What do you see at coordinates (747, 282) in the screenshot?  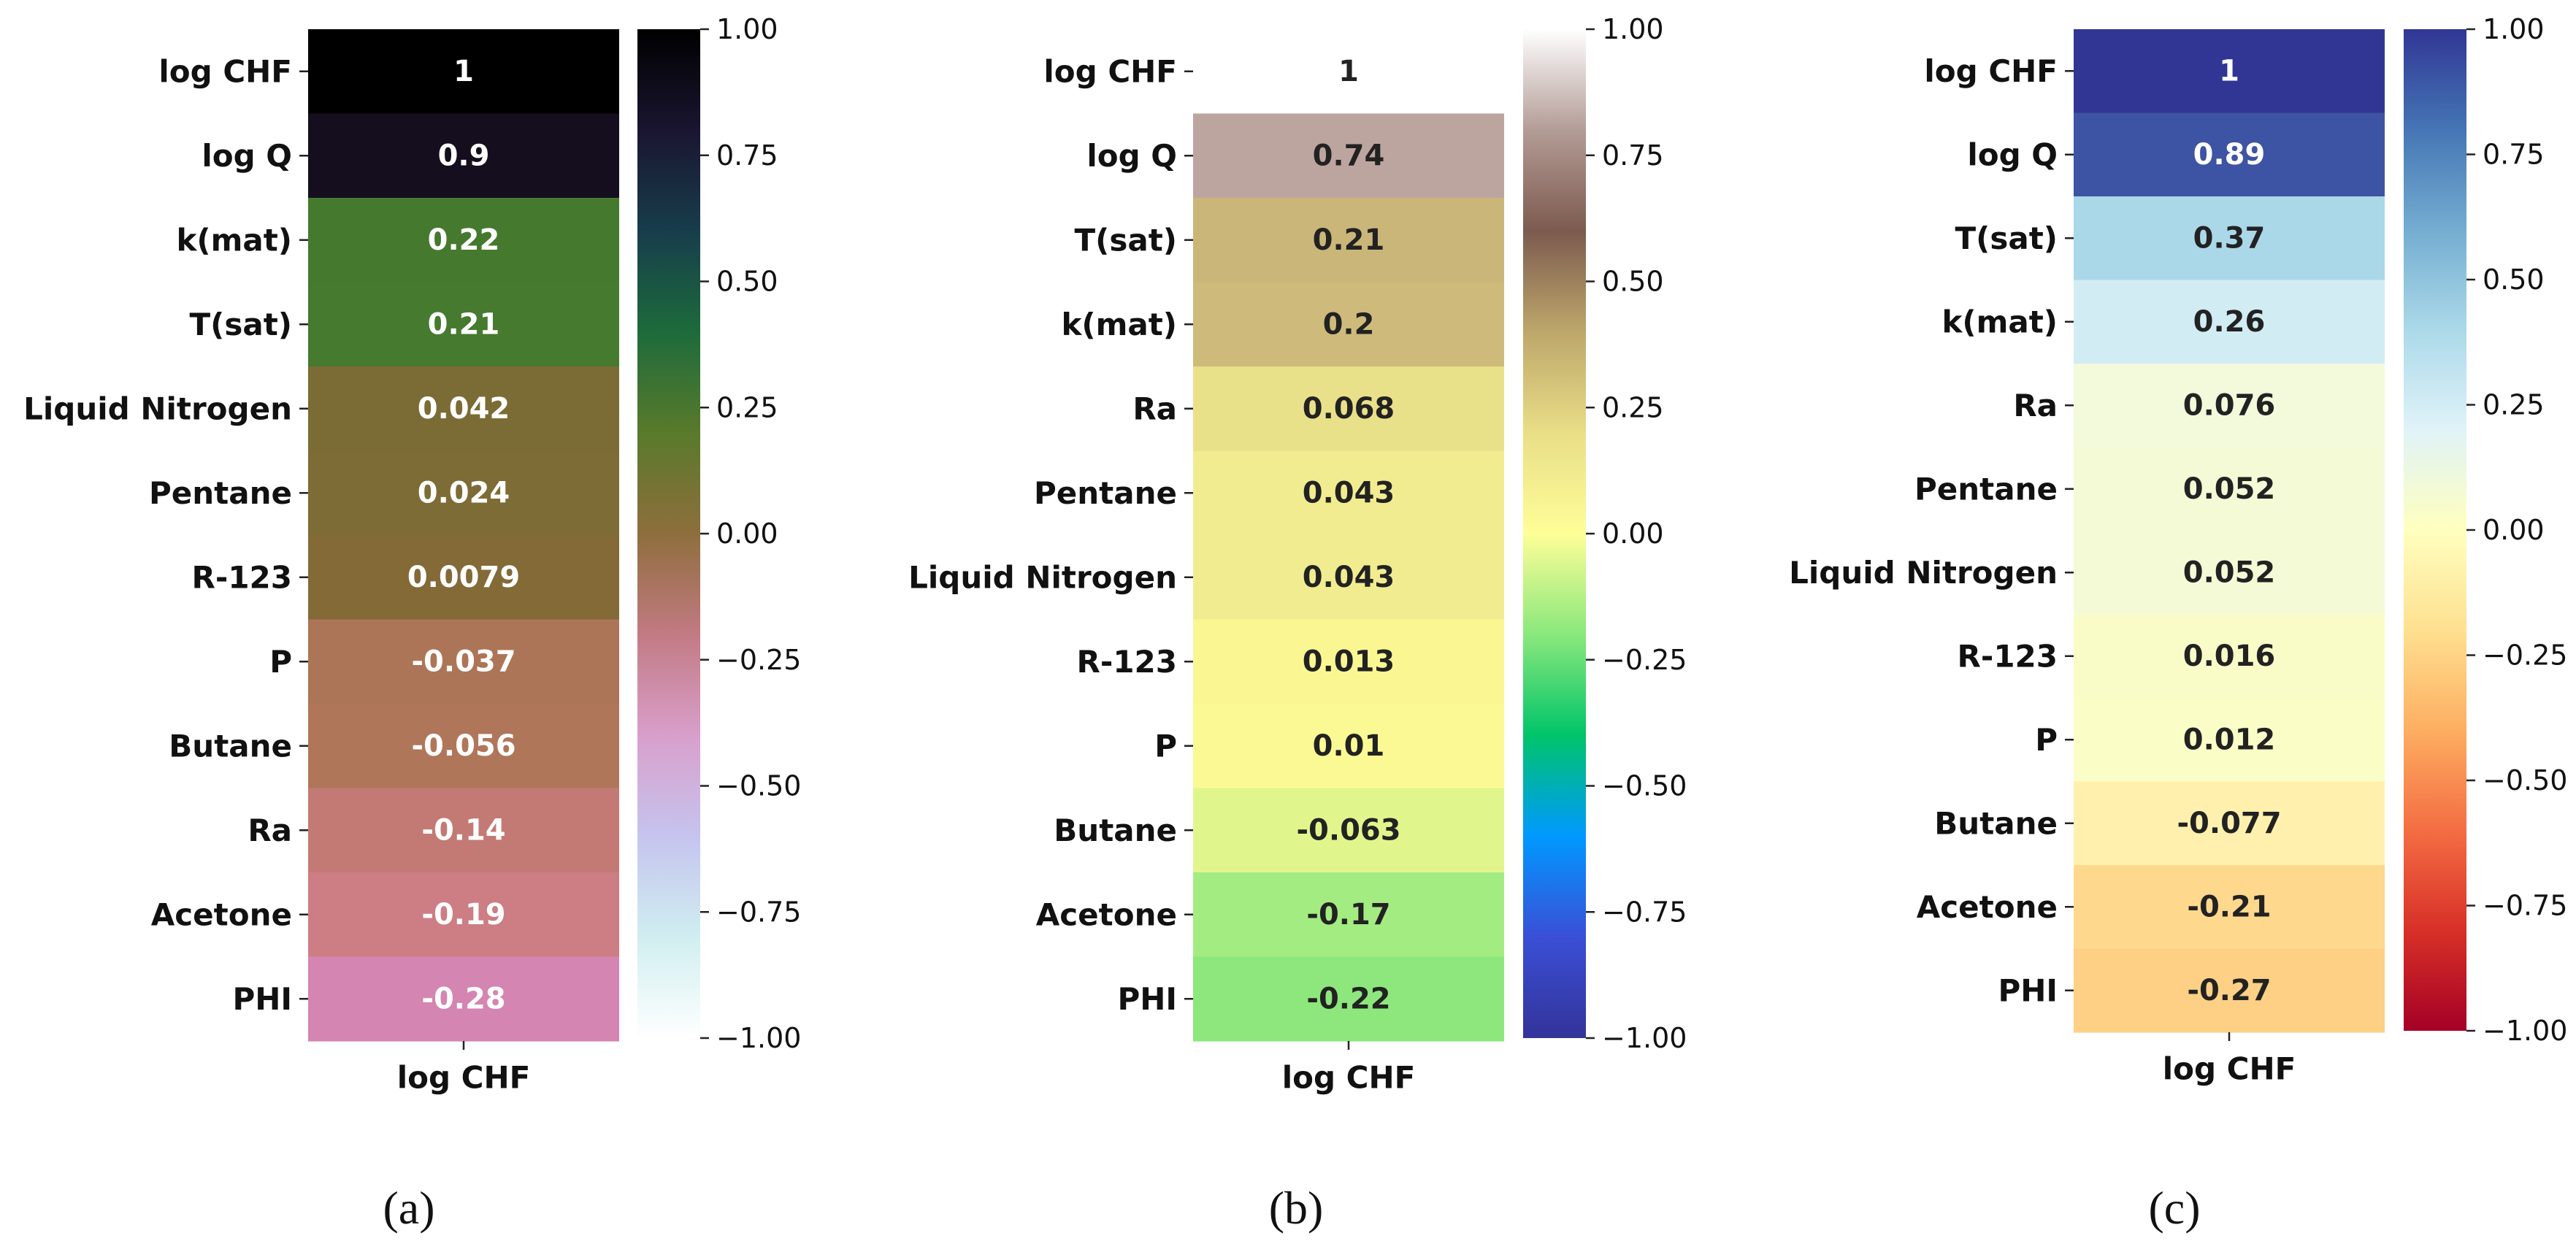 I see `colorbar-tick-label: 0.50` at bounding box center [747, 282].